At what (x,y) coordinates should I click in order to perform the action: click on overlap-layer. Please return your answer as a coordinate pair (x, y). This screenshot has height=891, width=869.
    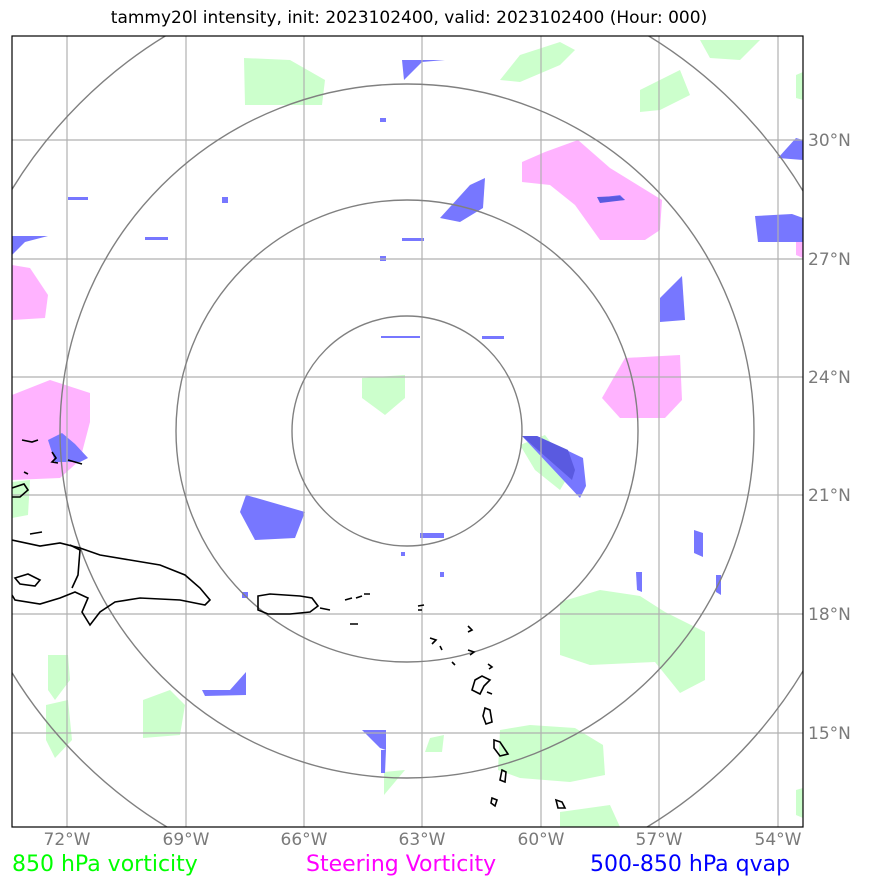
    Looking at the image, I should click on (573, 338).